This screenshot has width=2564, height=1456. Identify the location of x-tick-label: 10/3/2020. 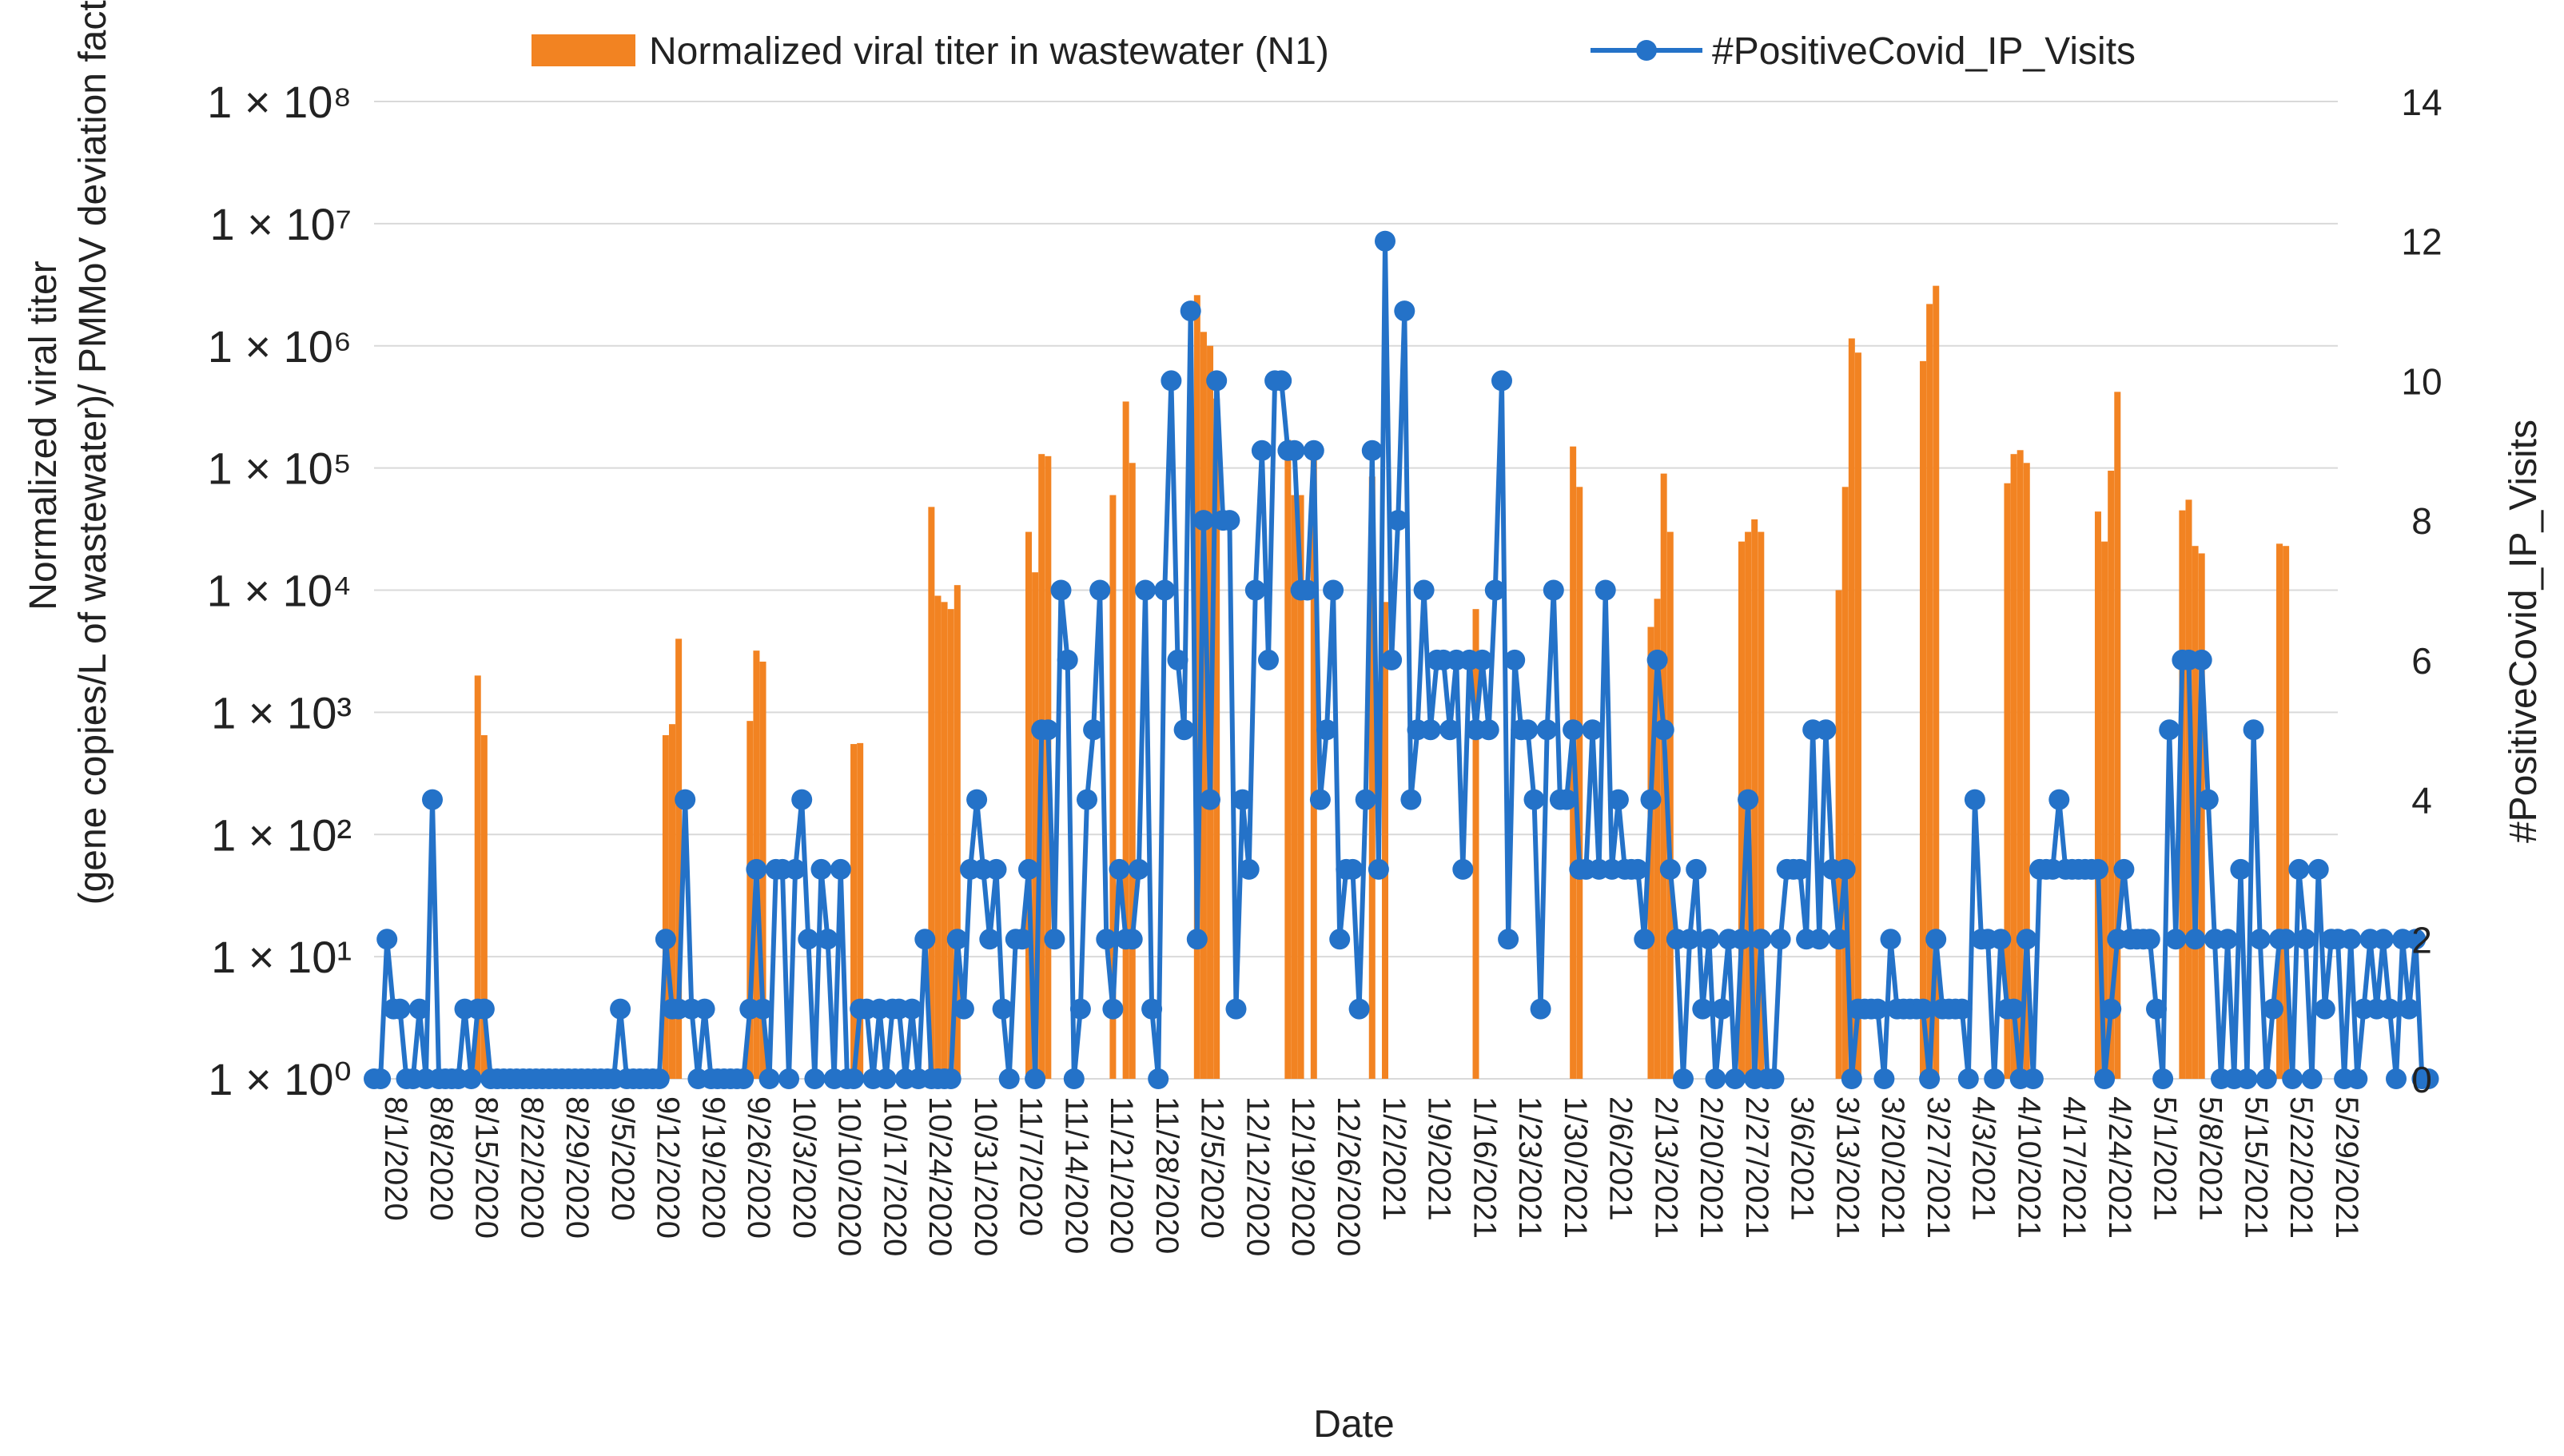
(804, 1167).